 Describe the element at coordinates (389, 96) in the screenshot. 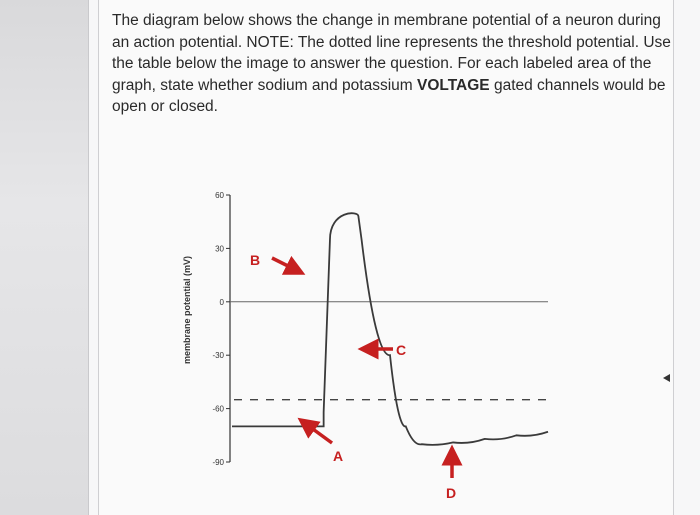

I see `question-text-part2: gated channels would be open or closed.` at that location.